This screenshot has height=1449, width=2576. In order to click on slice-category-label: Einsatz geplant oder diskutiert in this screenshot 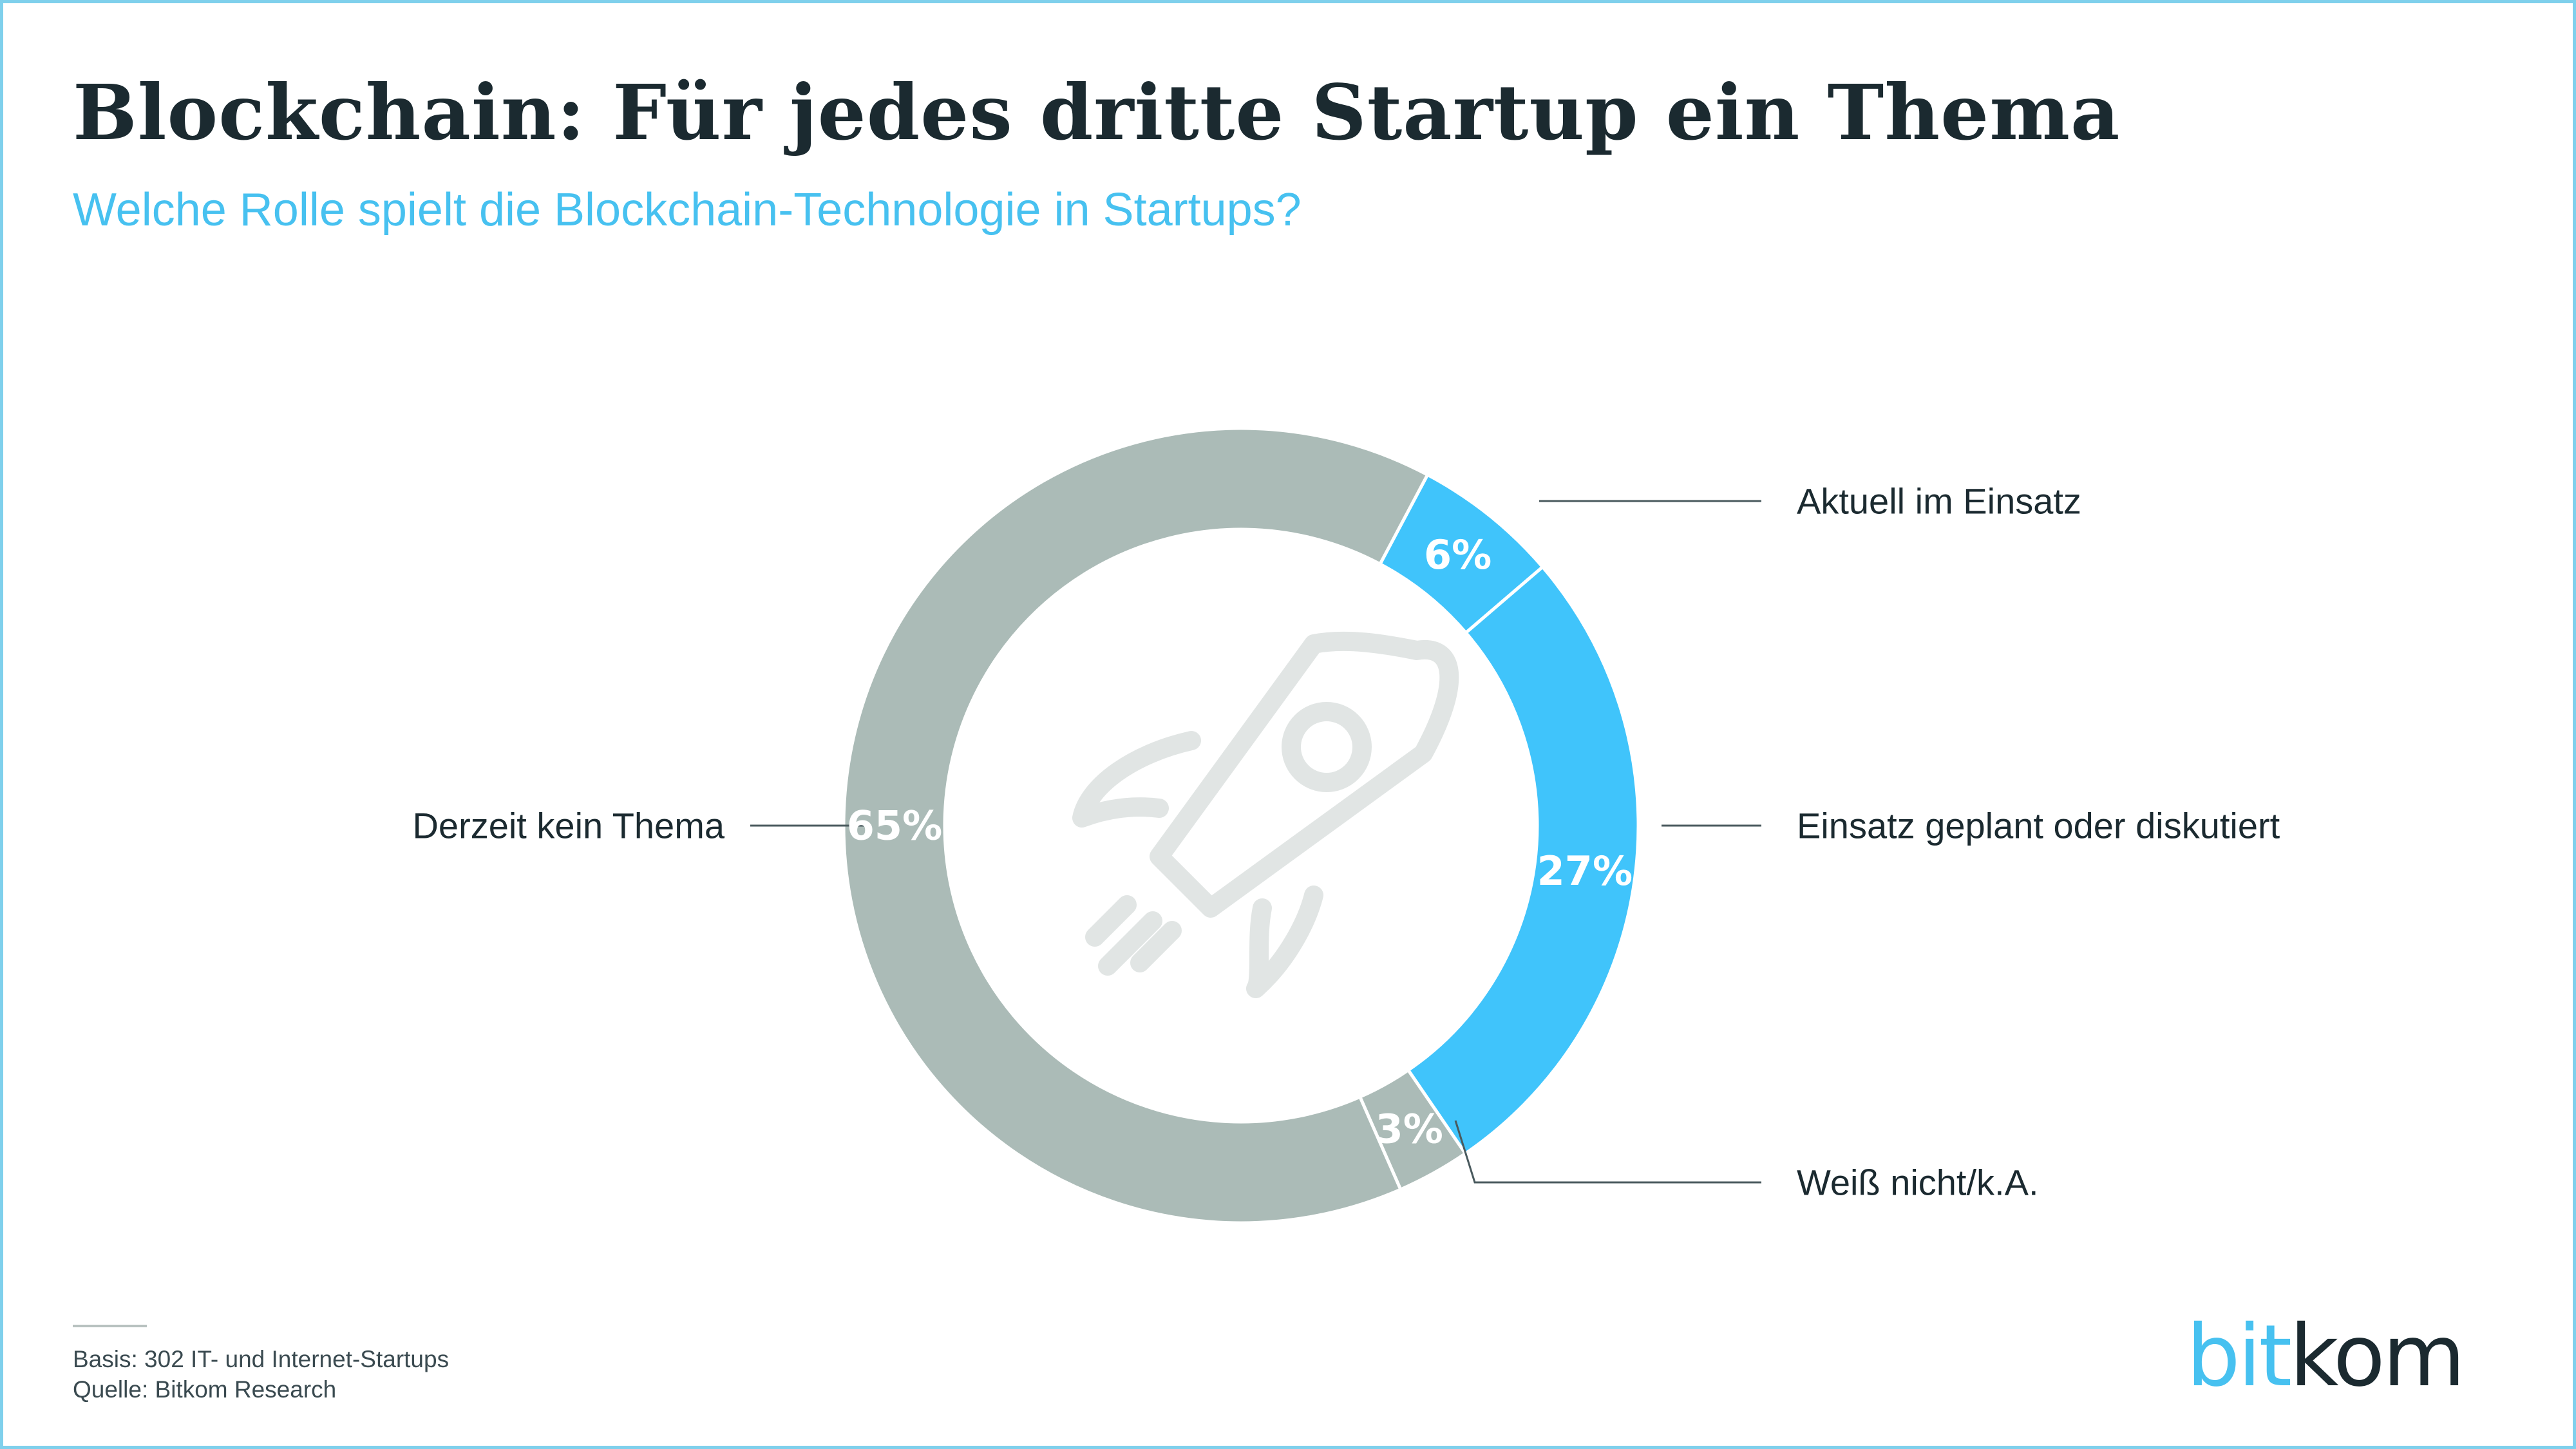, I will do `click(2039, 826)`.